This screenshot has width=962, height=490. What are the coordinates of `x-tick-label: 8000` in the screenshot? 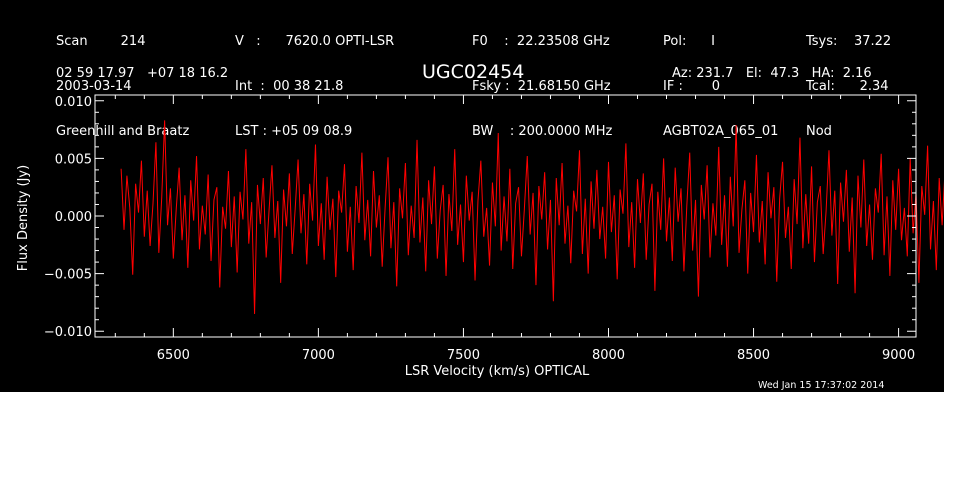 It's located at (608, 355).